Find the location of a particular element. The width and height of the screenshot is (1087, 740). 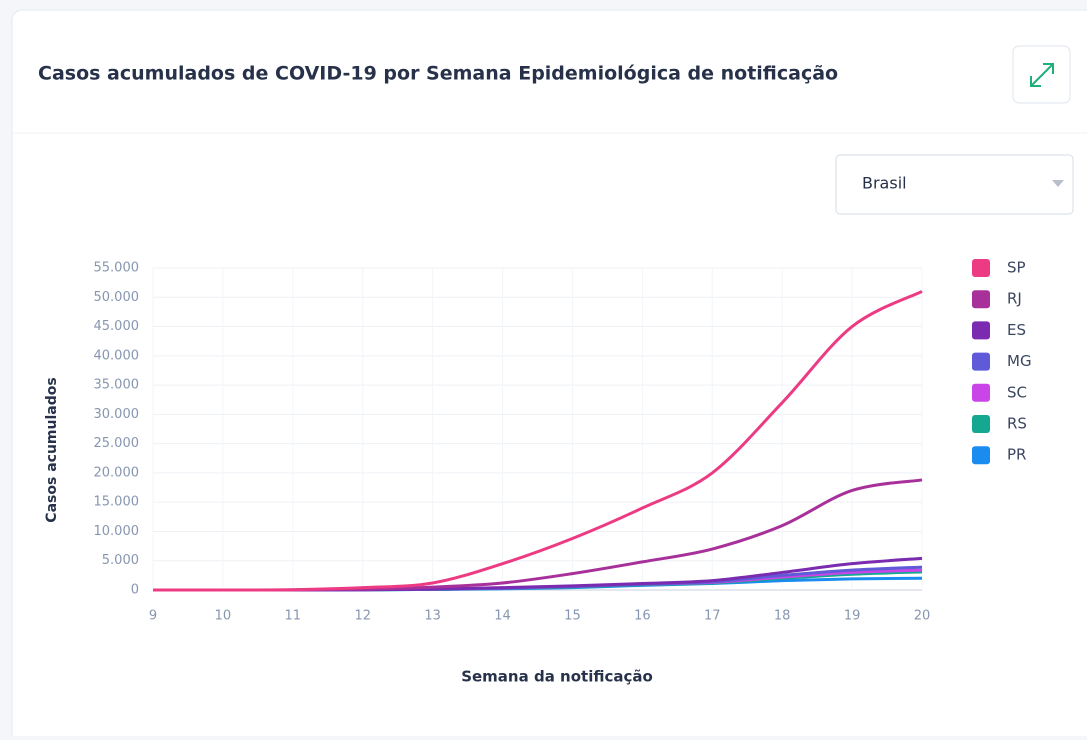

legend-label: MG is located at coordinates (1019, 361).